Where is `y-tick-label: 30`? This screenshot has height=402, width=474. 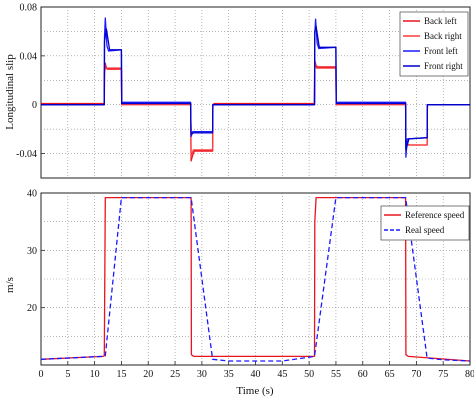
y-tick-label: 30 is located at coordinates (32, 251).